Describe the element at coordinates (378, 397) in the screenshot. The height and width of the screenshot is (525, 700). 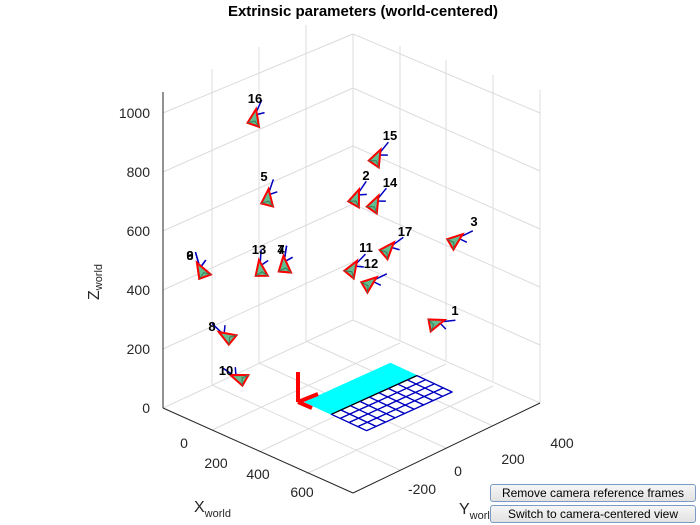
I see `calibration-grid` at that location.